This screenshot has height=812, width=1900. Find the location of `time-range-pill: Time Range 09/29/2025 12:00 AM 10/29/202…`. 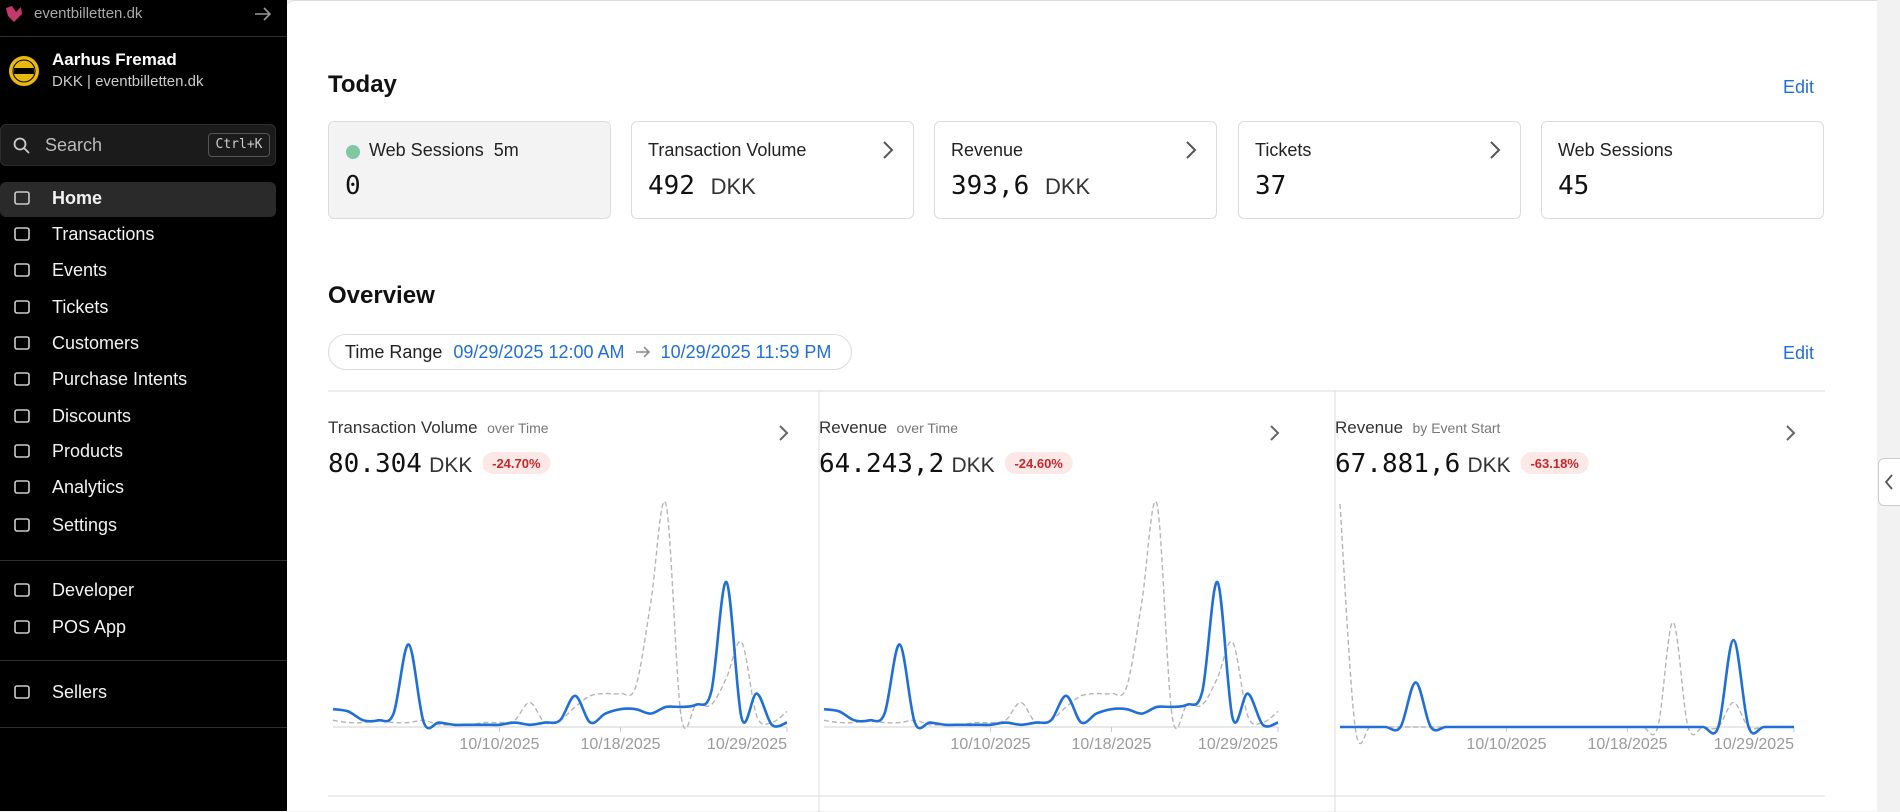

time-range-pill: Time Range 09/29/2025 12:00 AM 10/29/202… is located at coordinates (590, 352).